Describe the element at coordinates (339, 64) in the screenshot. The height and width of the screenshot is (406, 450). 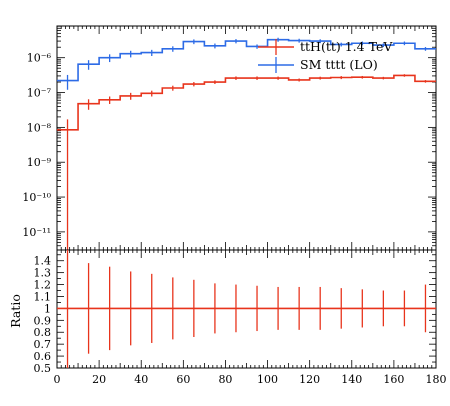
I see `legend-label-1: SM tttt (LO)` at that location.